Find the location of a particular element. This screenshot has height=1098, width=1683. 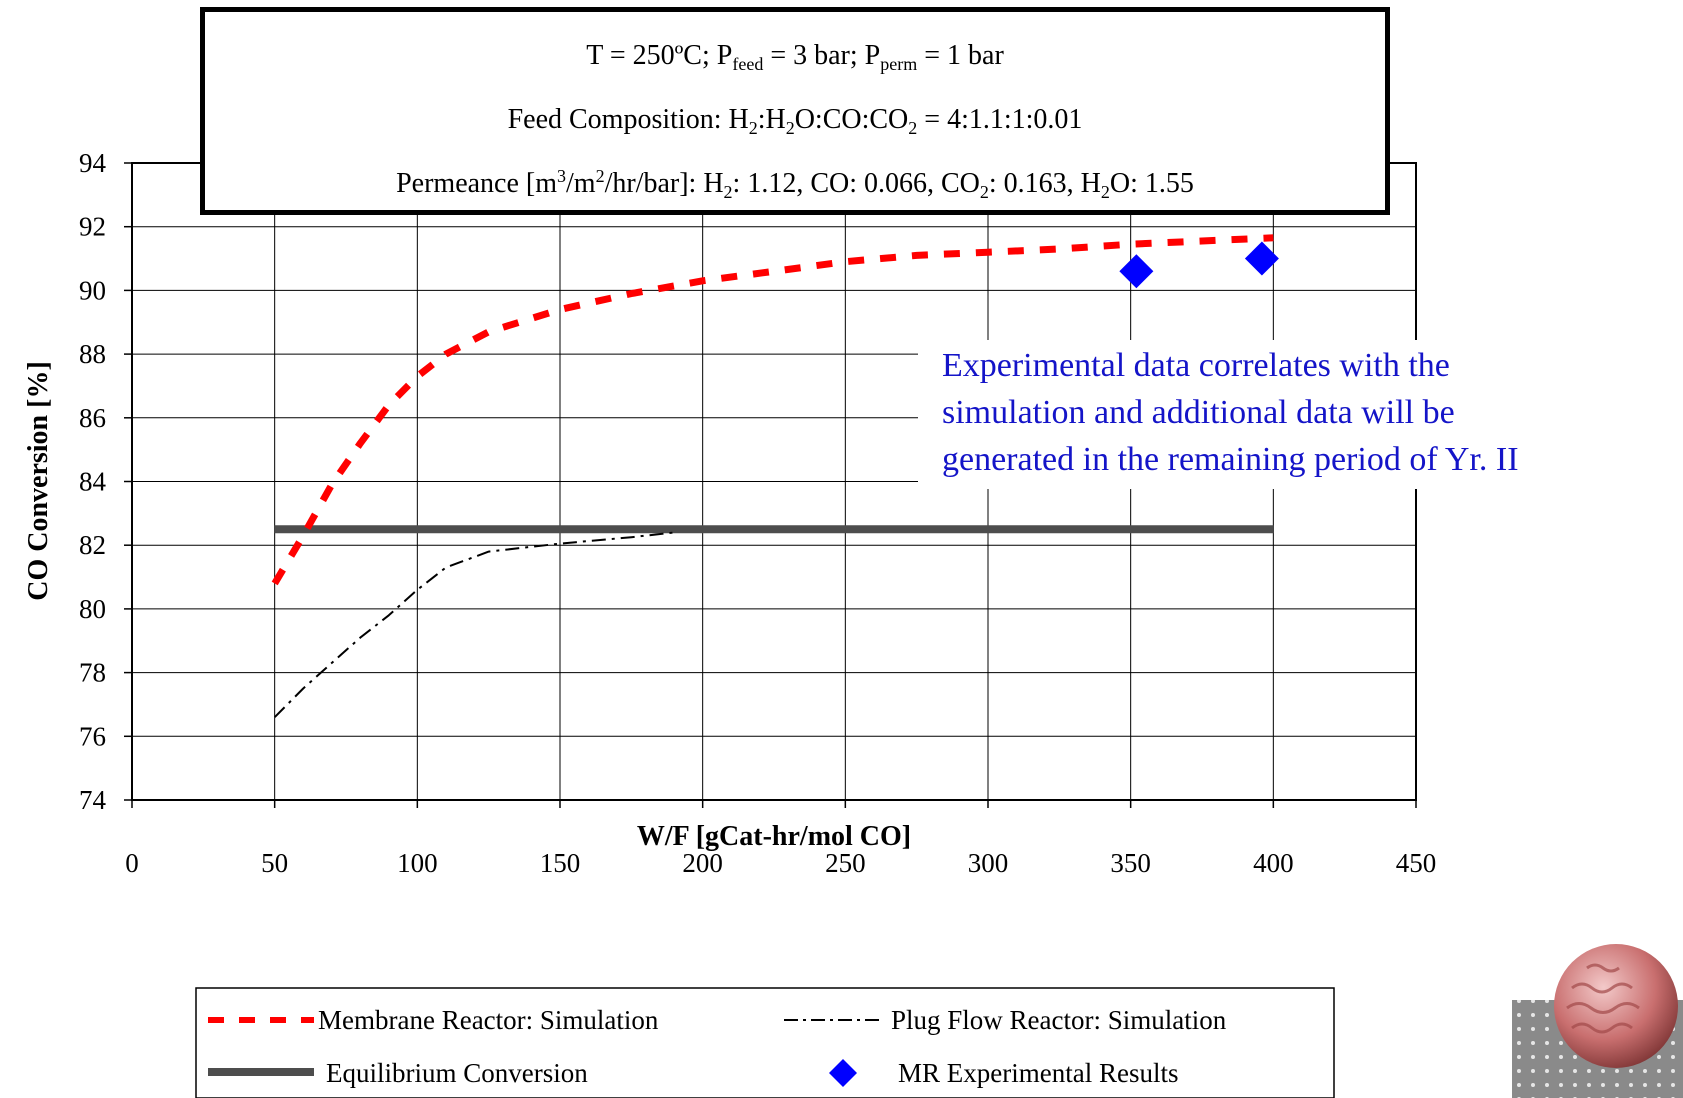

y-tick-label: 88 is located at coordinates (92, 354).